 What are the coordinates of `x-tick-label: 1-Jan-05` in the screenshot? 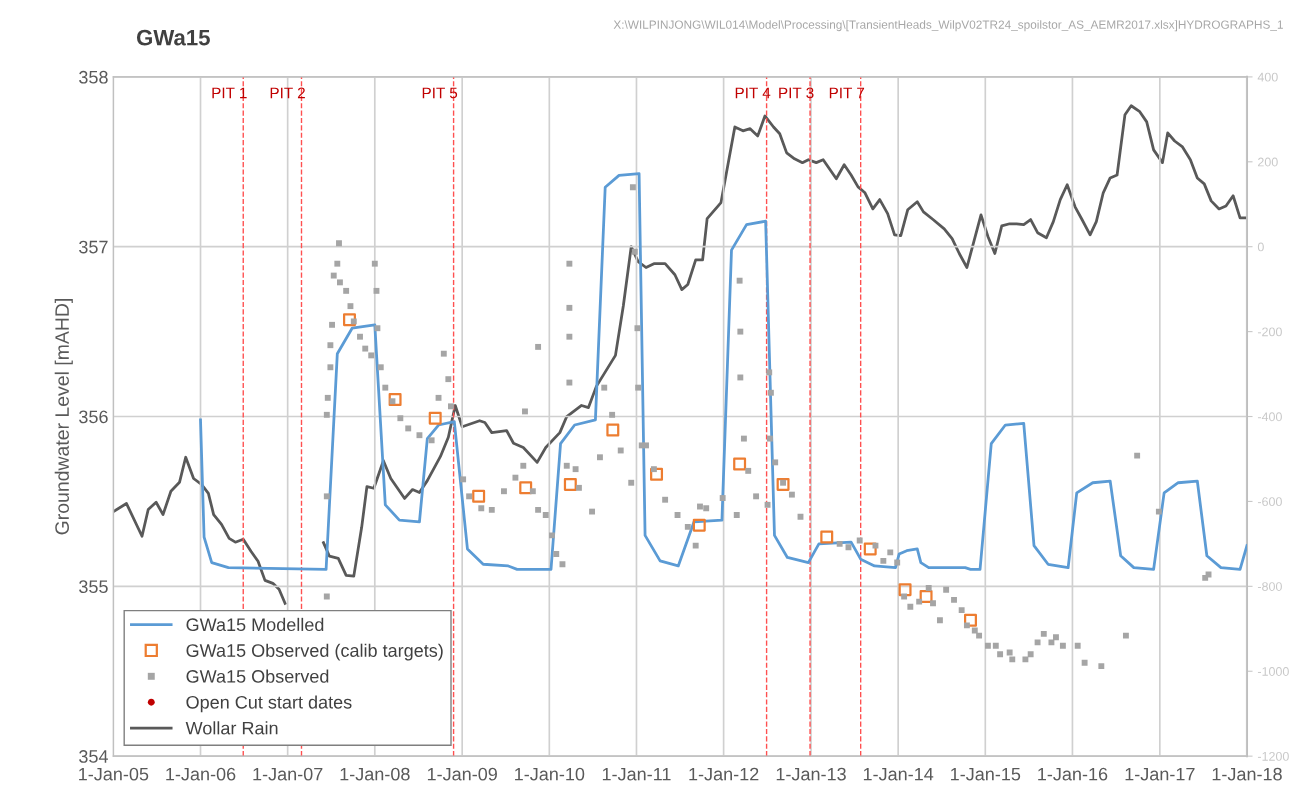 It's located at (114, 774).